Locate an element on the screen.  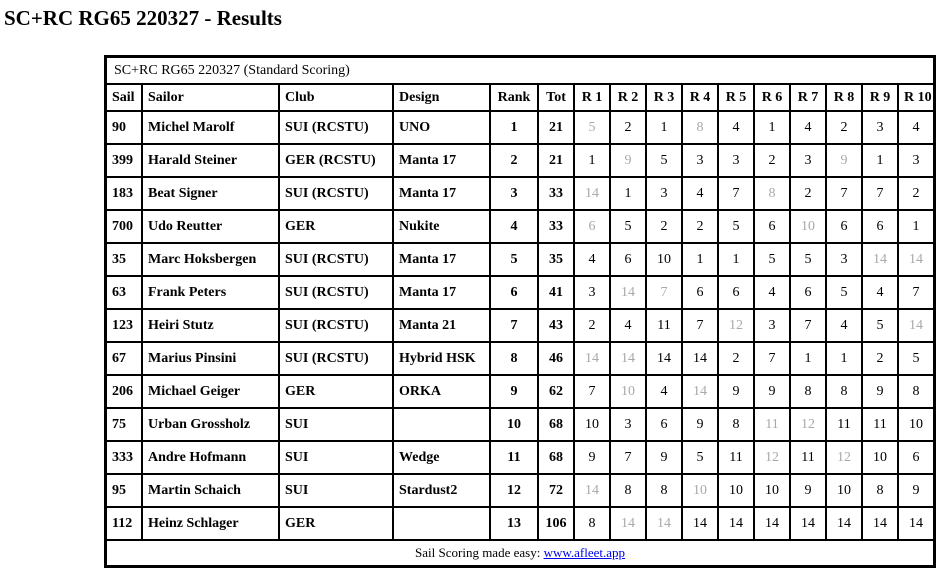
results-row: 700 Udo Reutter GER Nukite 4 33 6 5 2 2 5 6 10 6 6 1 is located at coordinates (520, 226).